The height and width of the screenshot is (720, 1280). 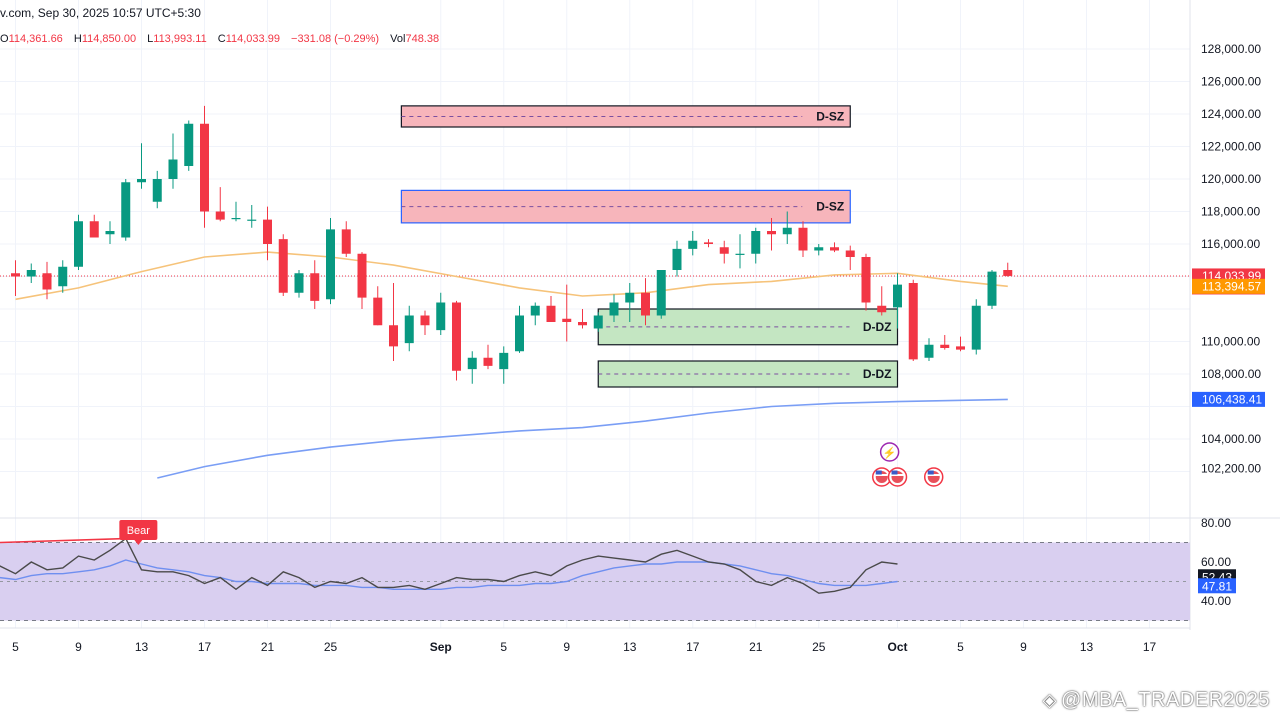 I want to click on watermark: ◈ @MBA_TRADER2025, so click(x=1156, y=700).